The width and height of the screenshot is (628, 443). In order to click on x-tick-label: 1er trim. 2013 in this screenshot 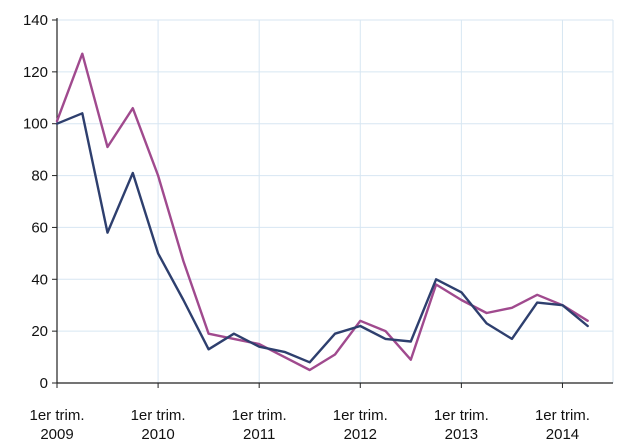, I will do `click(461, 425)`.